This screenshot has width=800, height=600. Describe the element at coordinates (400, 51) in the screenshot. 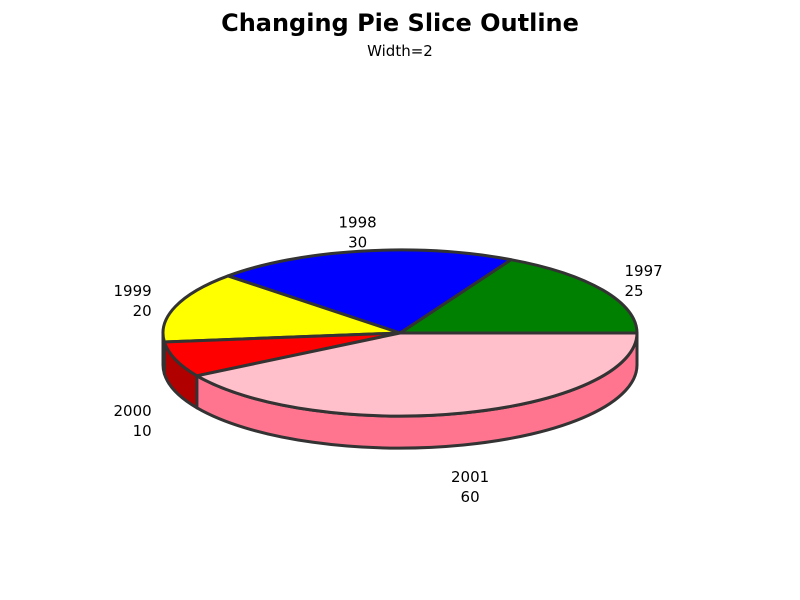

I see `chart-subtitle: Width=2` at that location.